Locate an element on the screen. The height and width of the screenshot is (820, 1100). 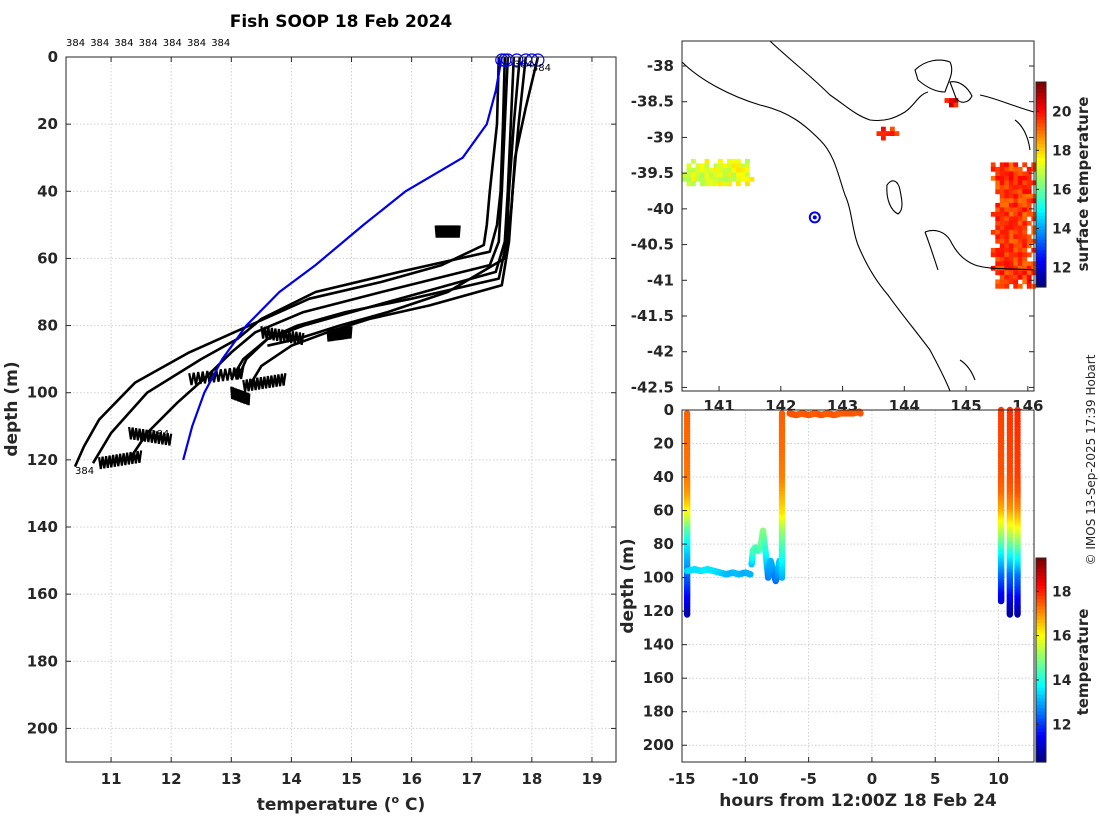
ship-position-marker is located at coordinates (814, 217).